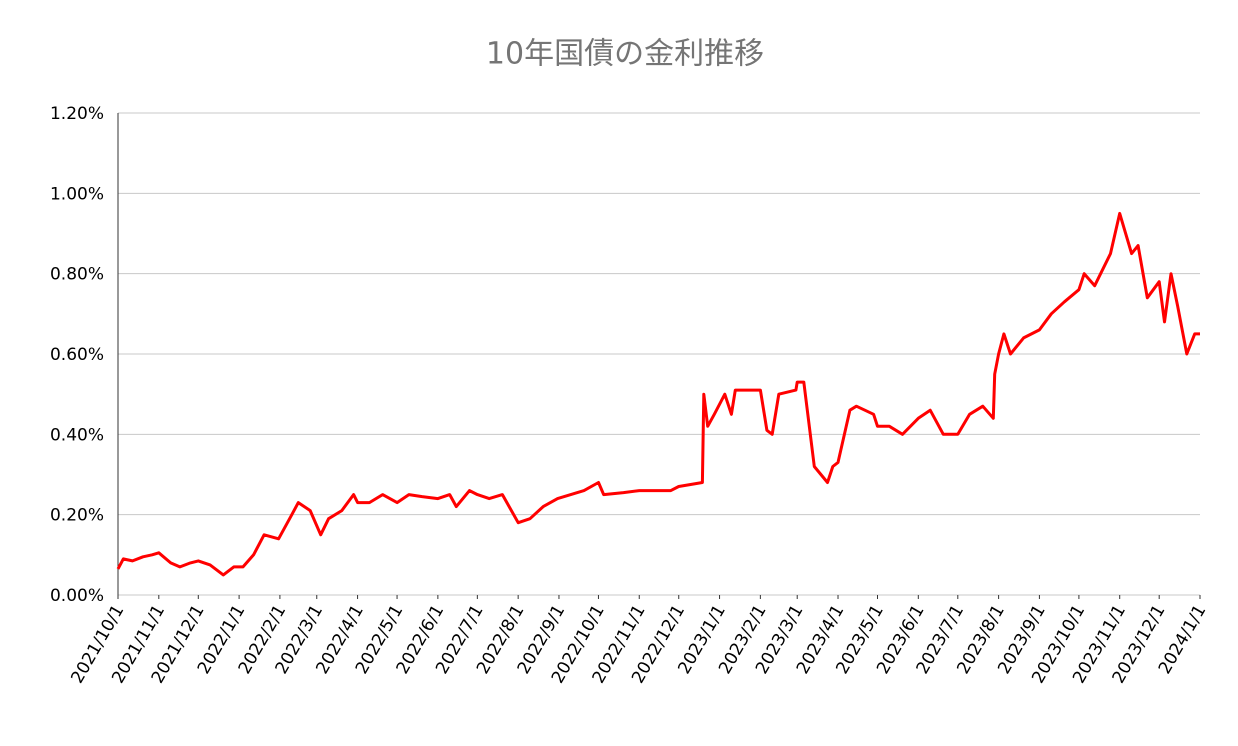  What do you see at coordinates (77, 596) in the screenshot?
I see `y-tick-label: 0.00%` at bounding box center [77, 596].